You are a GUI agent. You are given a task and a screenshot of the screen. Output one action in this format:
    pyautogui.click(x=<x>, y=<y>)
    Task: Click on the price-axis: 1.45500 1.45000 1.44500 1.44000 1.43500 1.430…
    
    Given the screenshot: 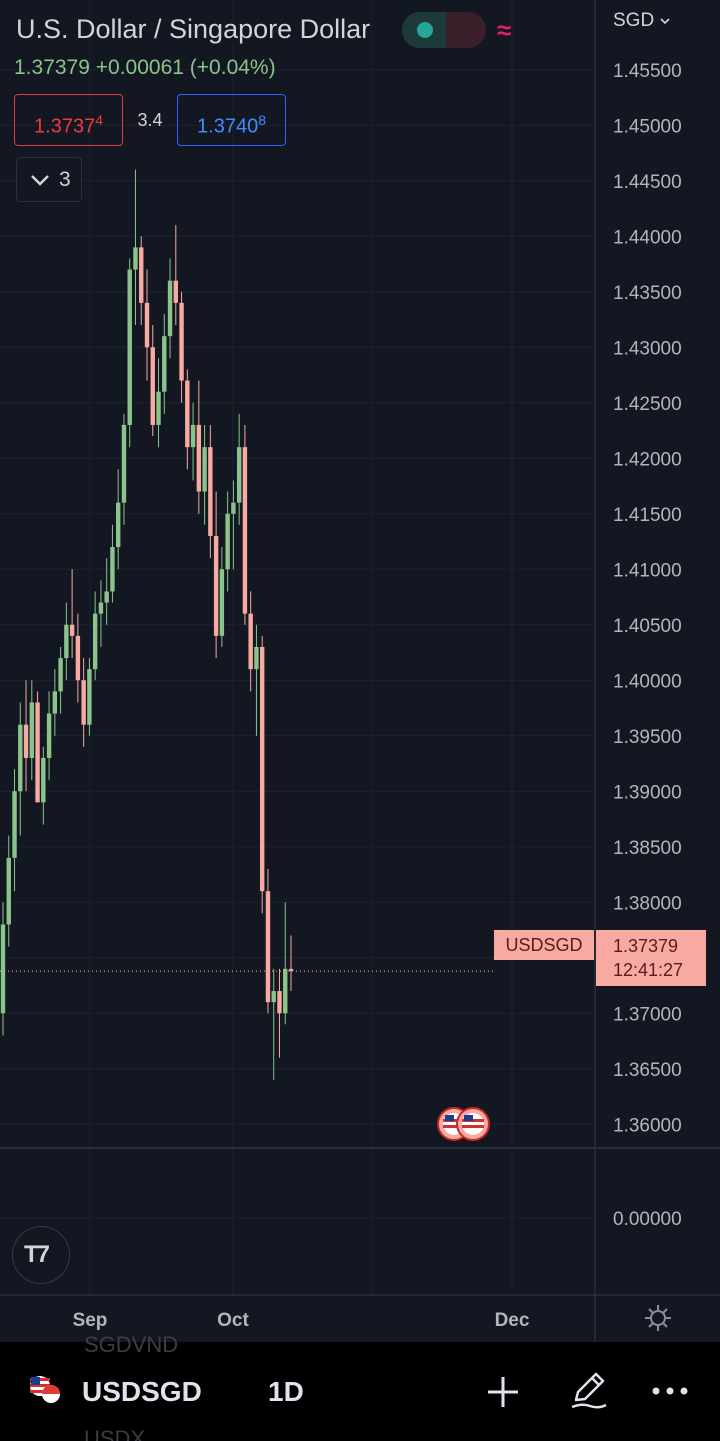 What is the action you would take?
    pyautogui.click(x=647, y=645)
    